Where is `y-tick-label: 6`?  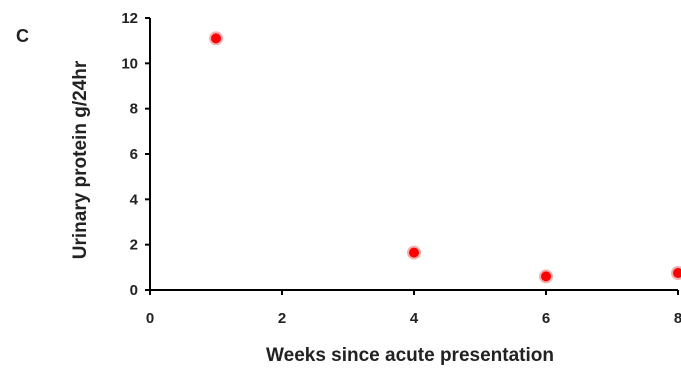 y-tick-label: 6 is located at coordinates (134, 154).